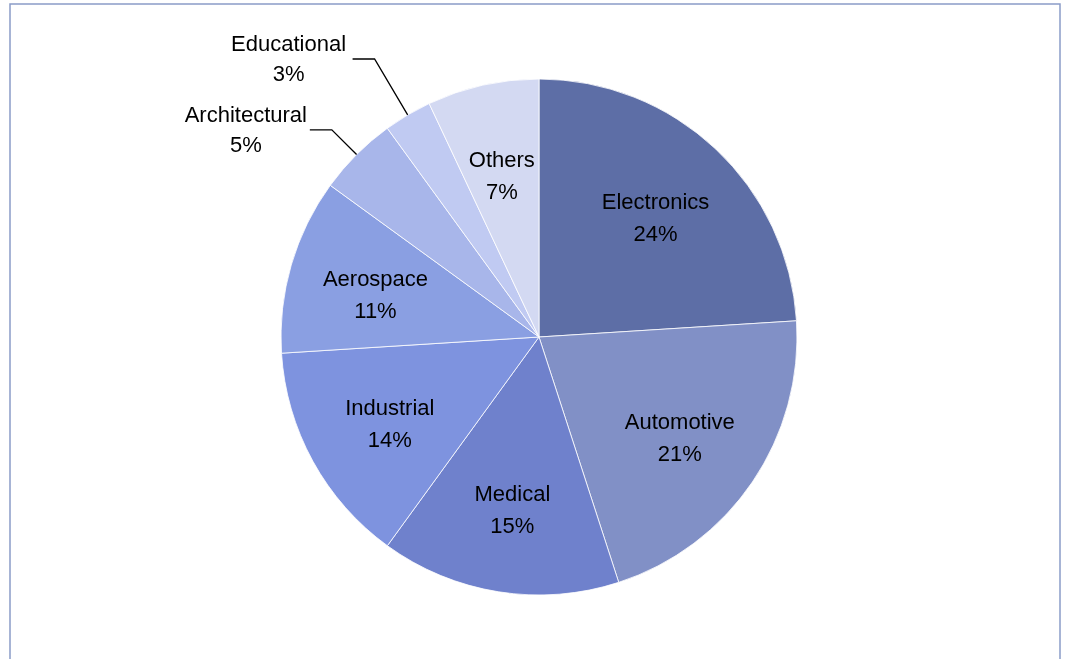 This screenshot has width=1067, height=659. What do you see at coordinates (679, 453) in the screenshot?
I see `data-label: 21%` at bounding box center [679, 453].